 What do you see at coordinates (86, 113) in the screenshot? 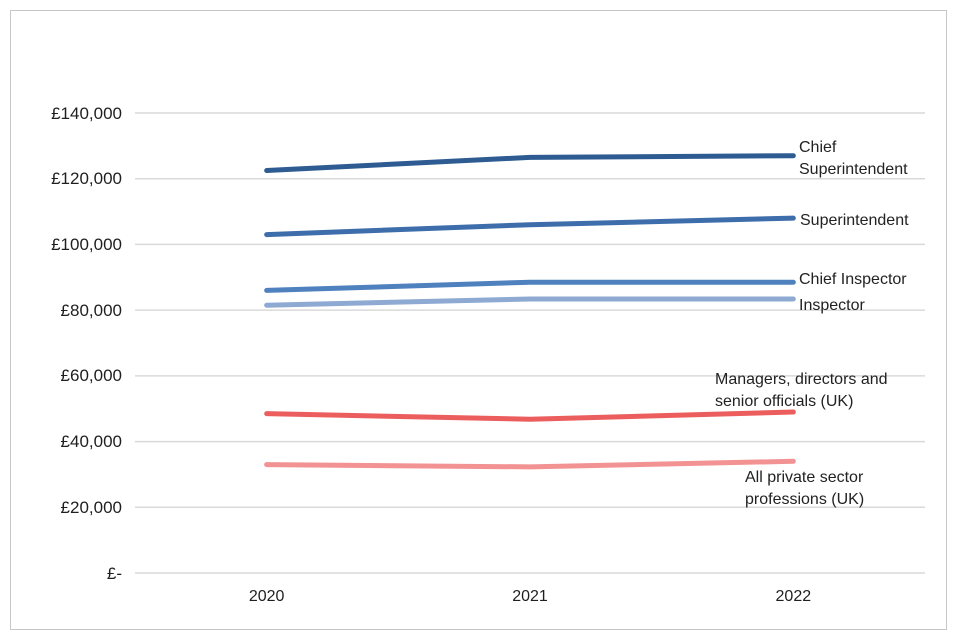
I see `y-axis-tick: £140,000` at bounding box center [86, 113].